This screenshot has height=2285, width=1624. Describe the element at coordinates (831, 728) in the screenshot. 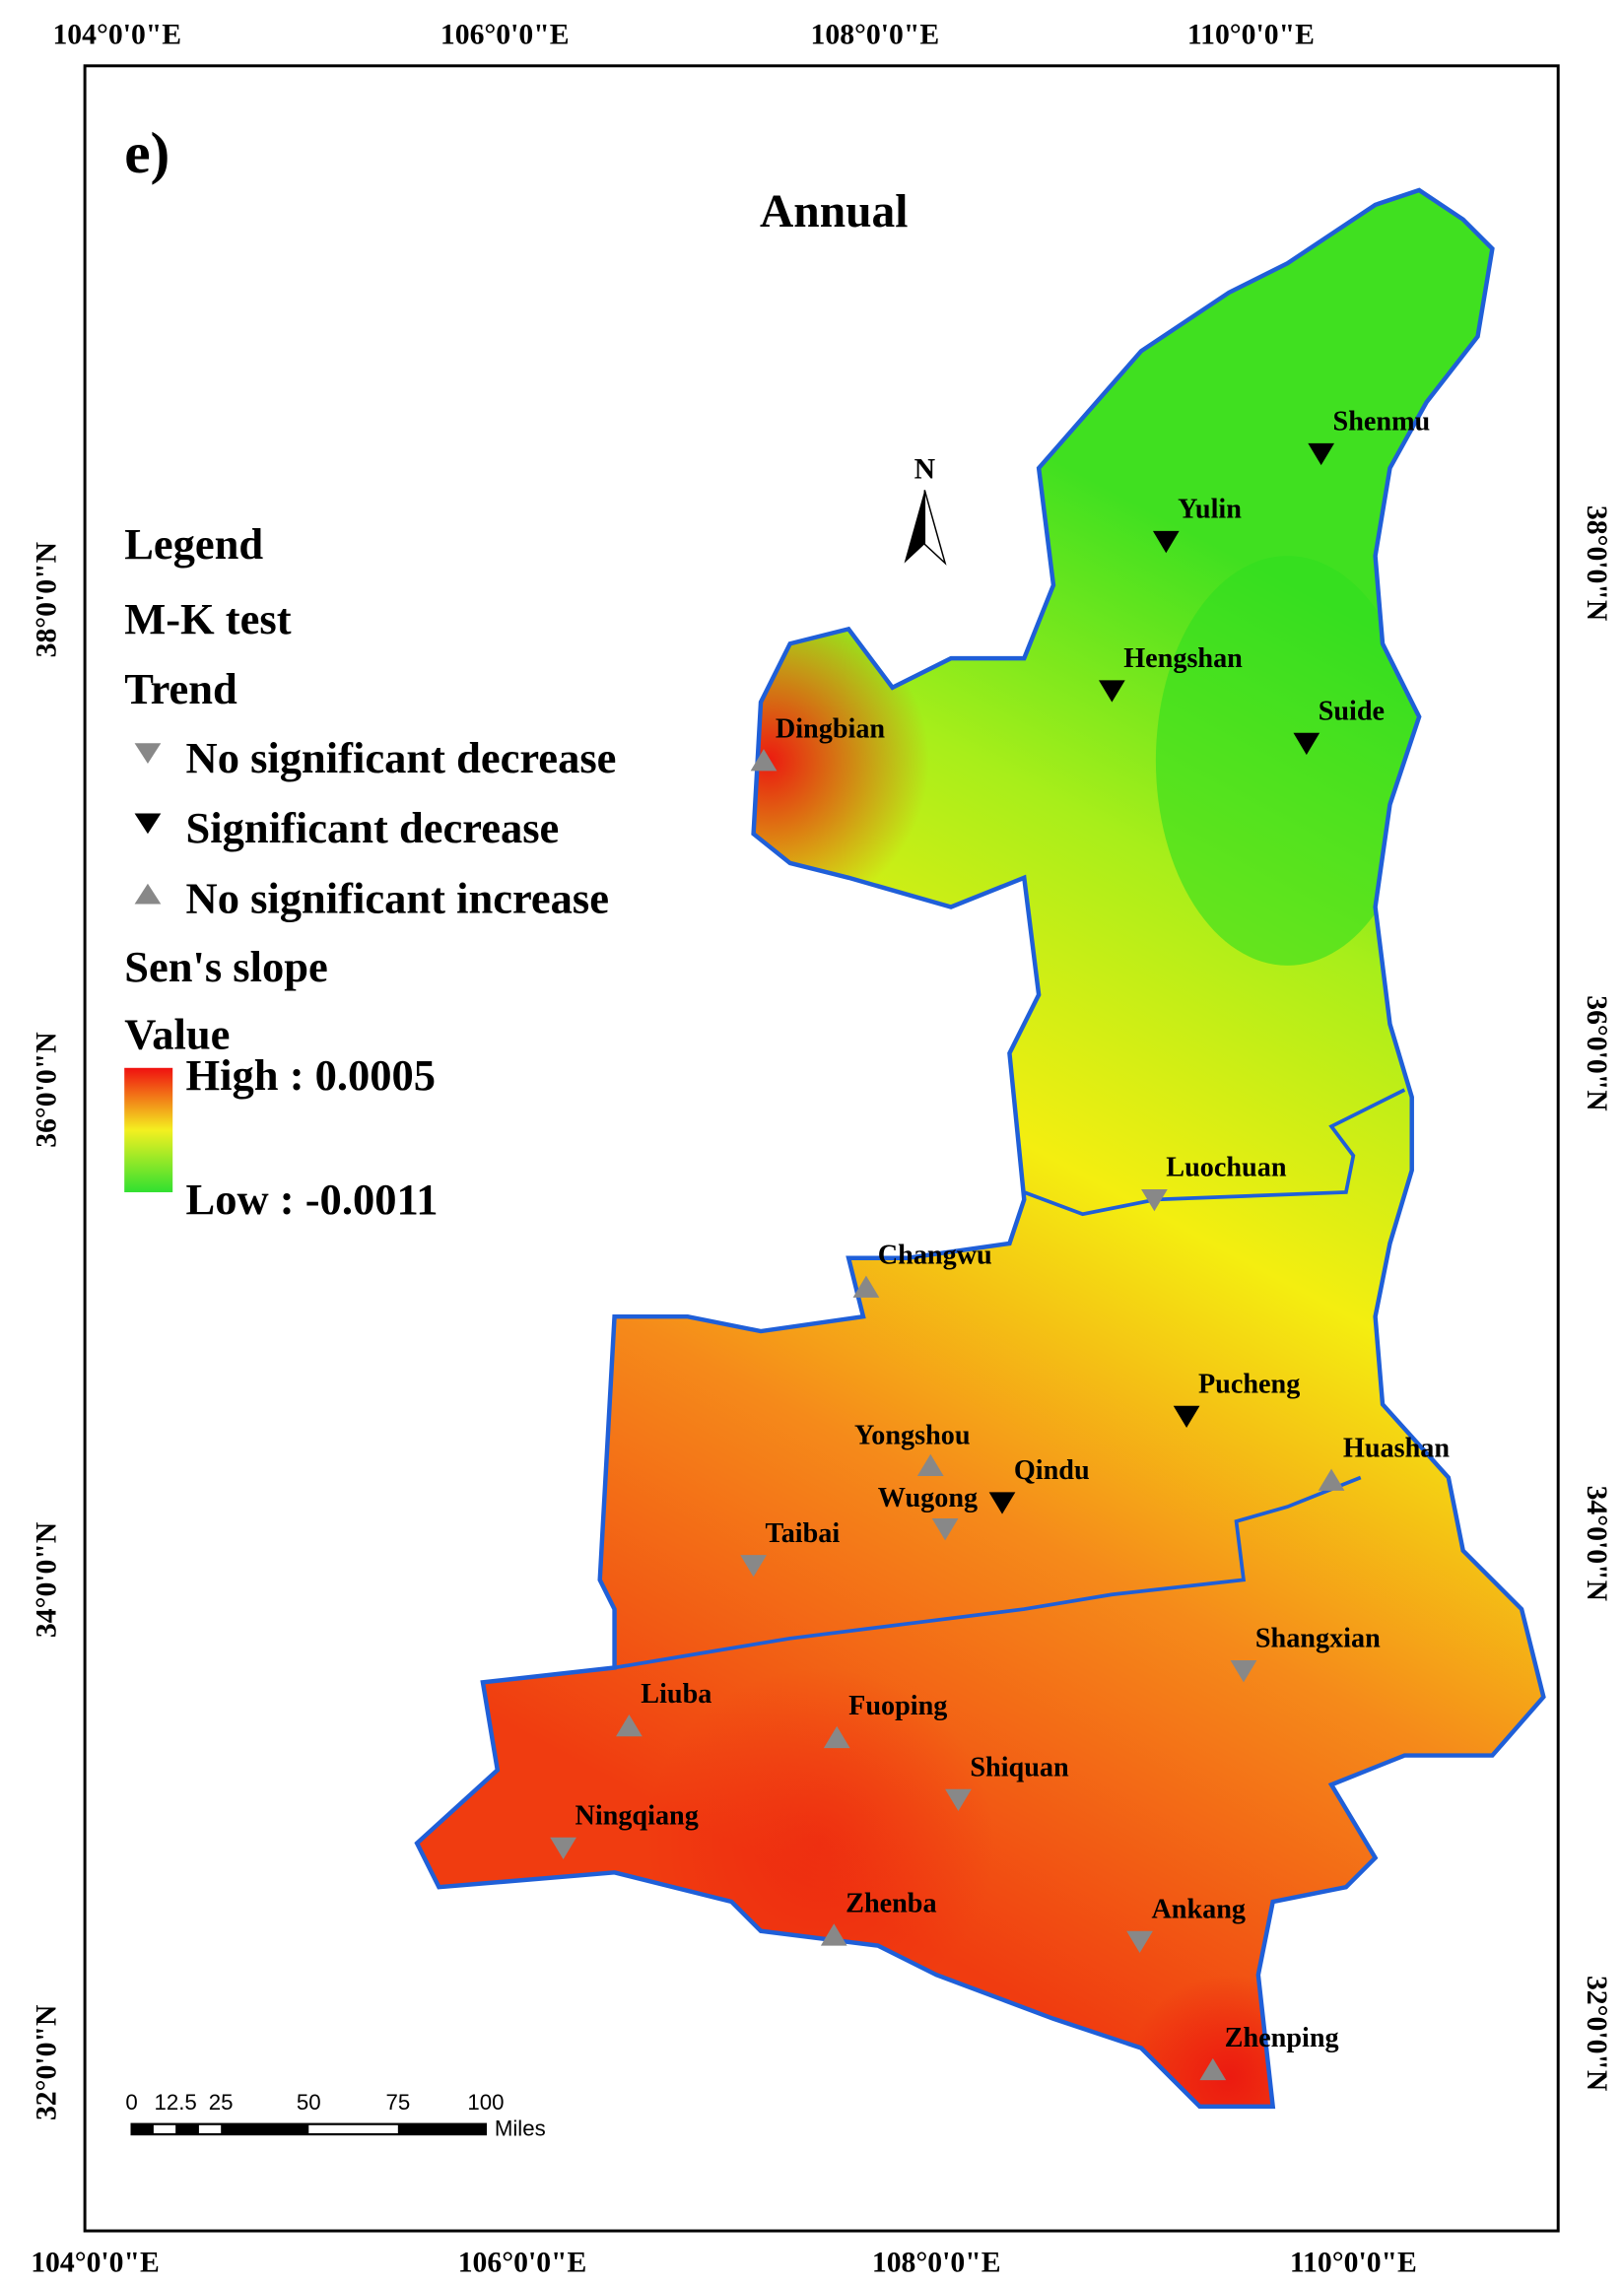

I see `station-label: Dingbian` at that location.